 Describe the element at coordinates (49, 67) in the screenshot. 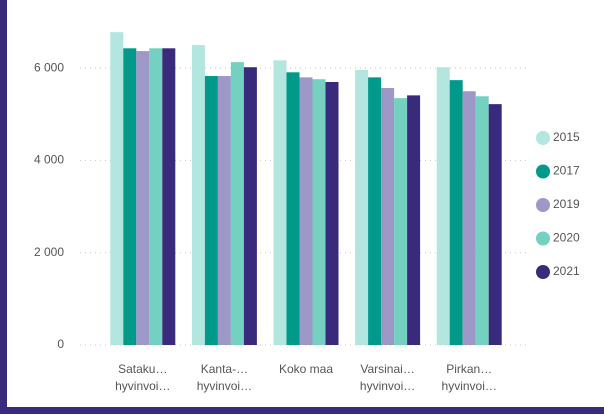

I see `y-tick-label: 6 000` at that location.